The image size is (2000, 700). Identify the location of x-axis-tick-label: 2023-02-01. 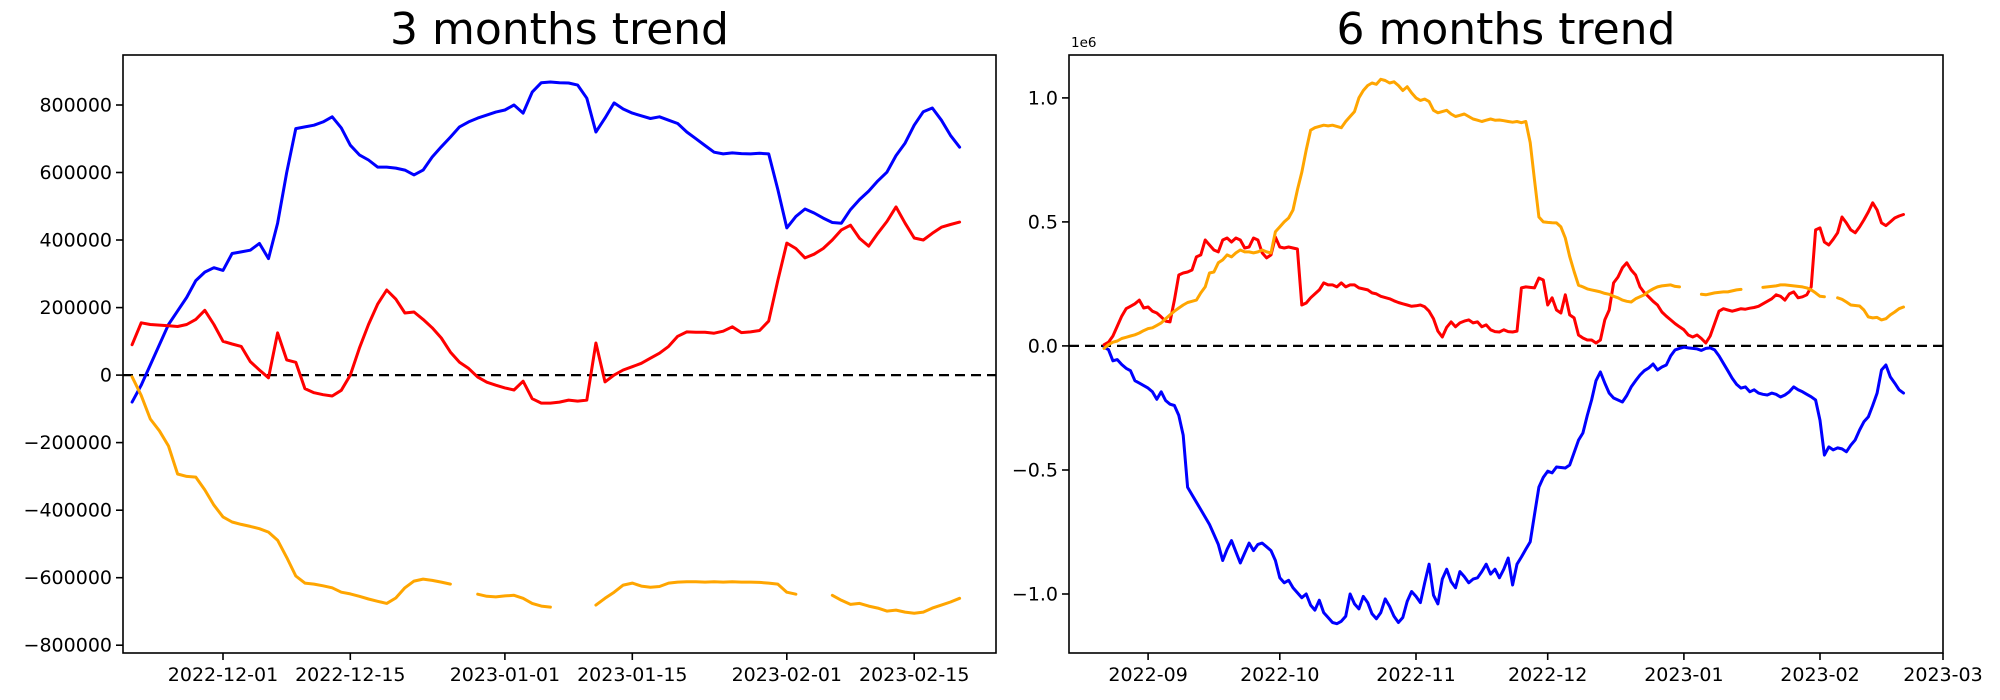
(787, 675).